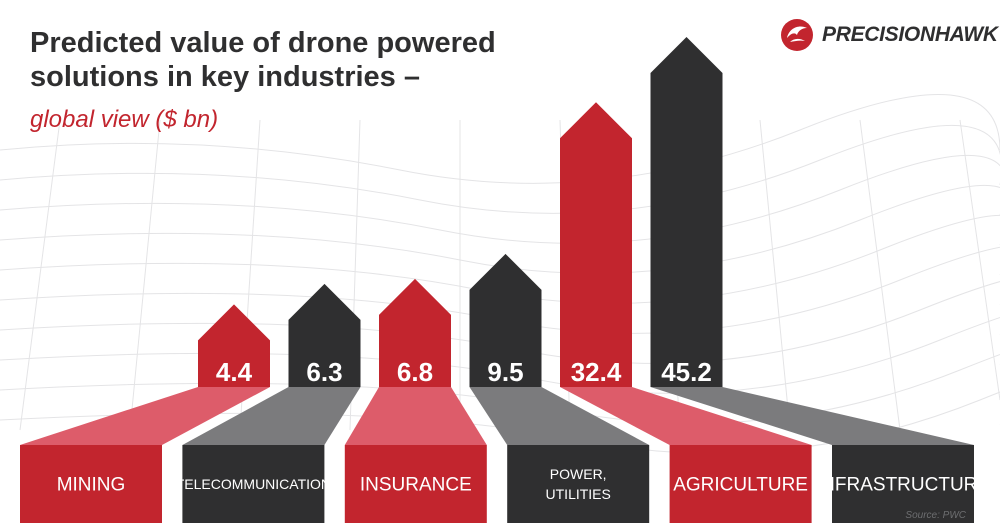 This screenshot has height=530, width=1000. I want to click on category-box-agriculture, so click(740, 484).